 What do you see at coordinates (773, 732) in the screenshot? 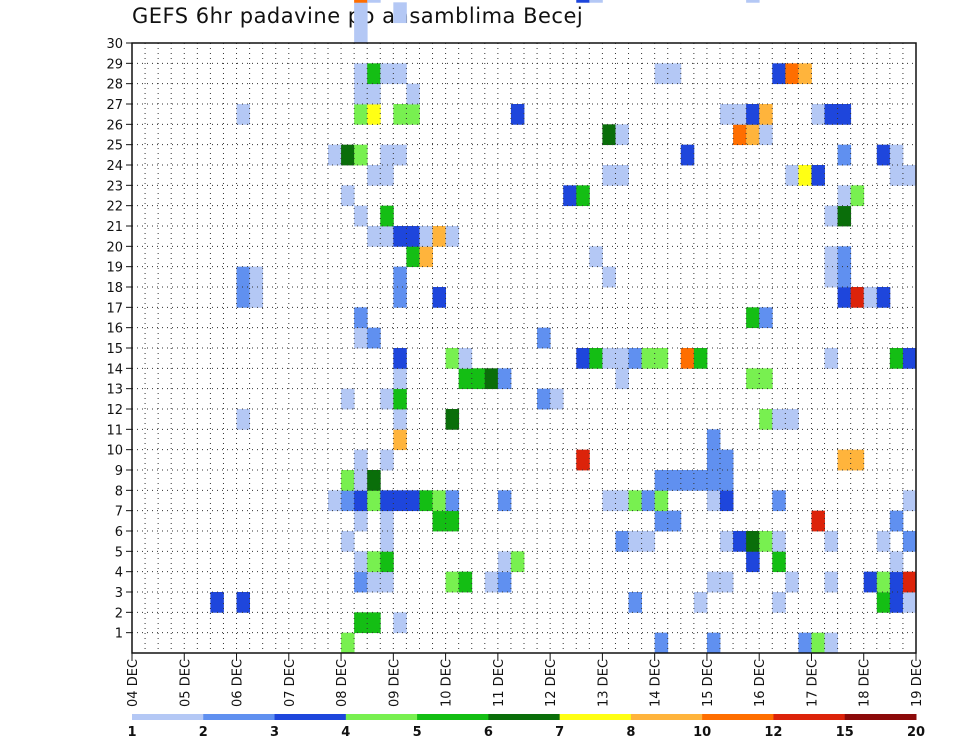
I see `colorbar-level-label: 12` at bounding box center [773, 732].